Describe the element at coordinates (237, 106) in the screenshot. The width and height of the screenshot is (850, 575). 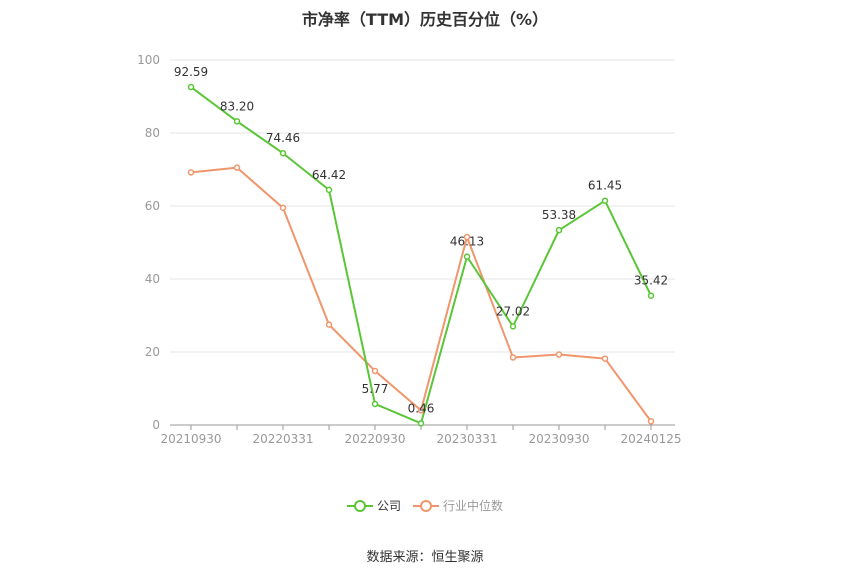
I see `data-label: 83.20` at that location.